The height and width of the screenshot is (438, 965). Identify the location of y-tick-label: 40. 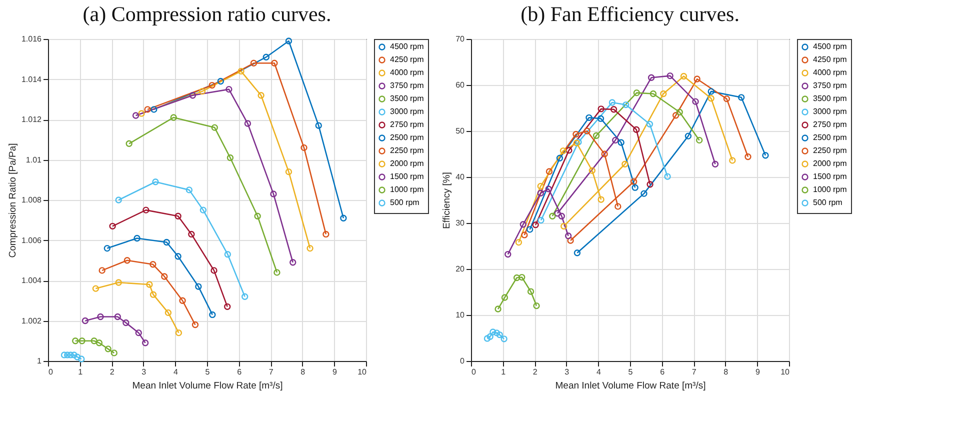
(461, 177).